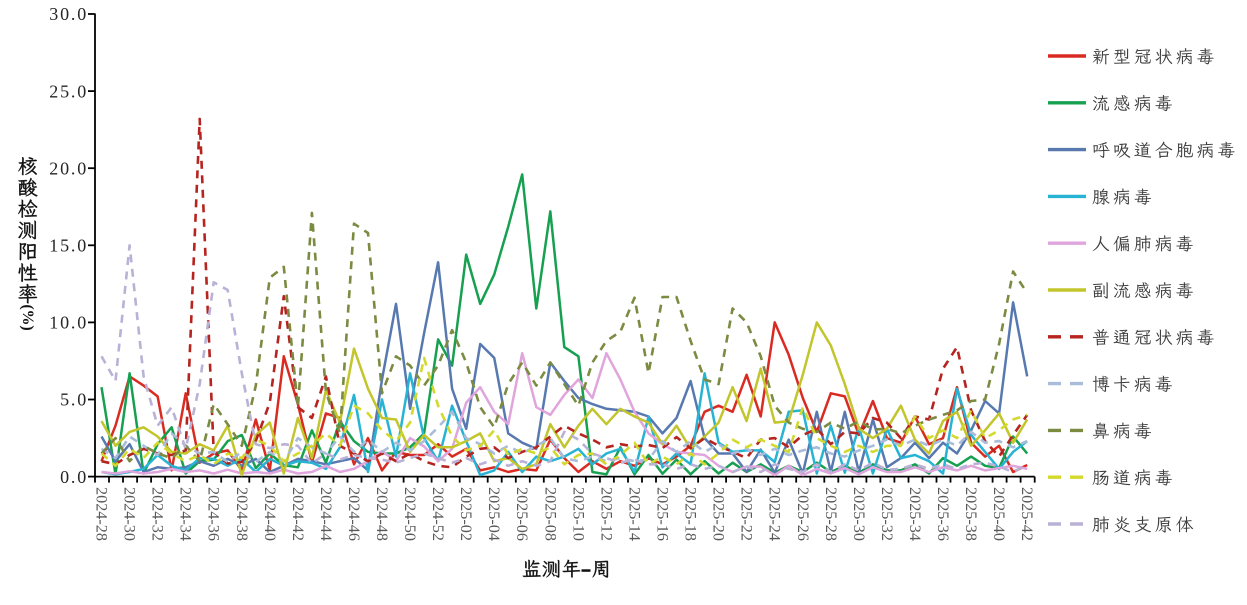 This screenshot has width=1247, height=605. Describe the element at coordinates (775, 514) in the screenshot. I see `svg-text: 2025-24` at that location.